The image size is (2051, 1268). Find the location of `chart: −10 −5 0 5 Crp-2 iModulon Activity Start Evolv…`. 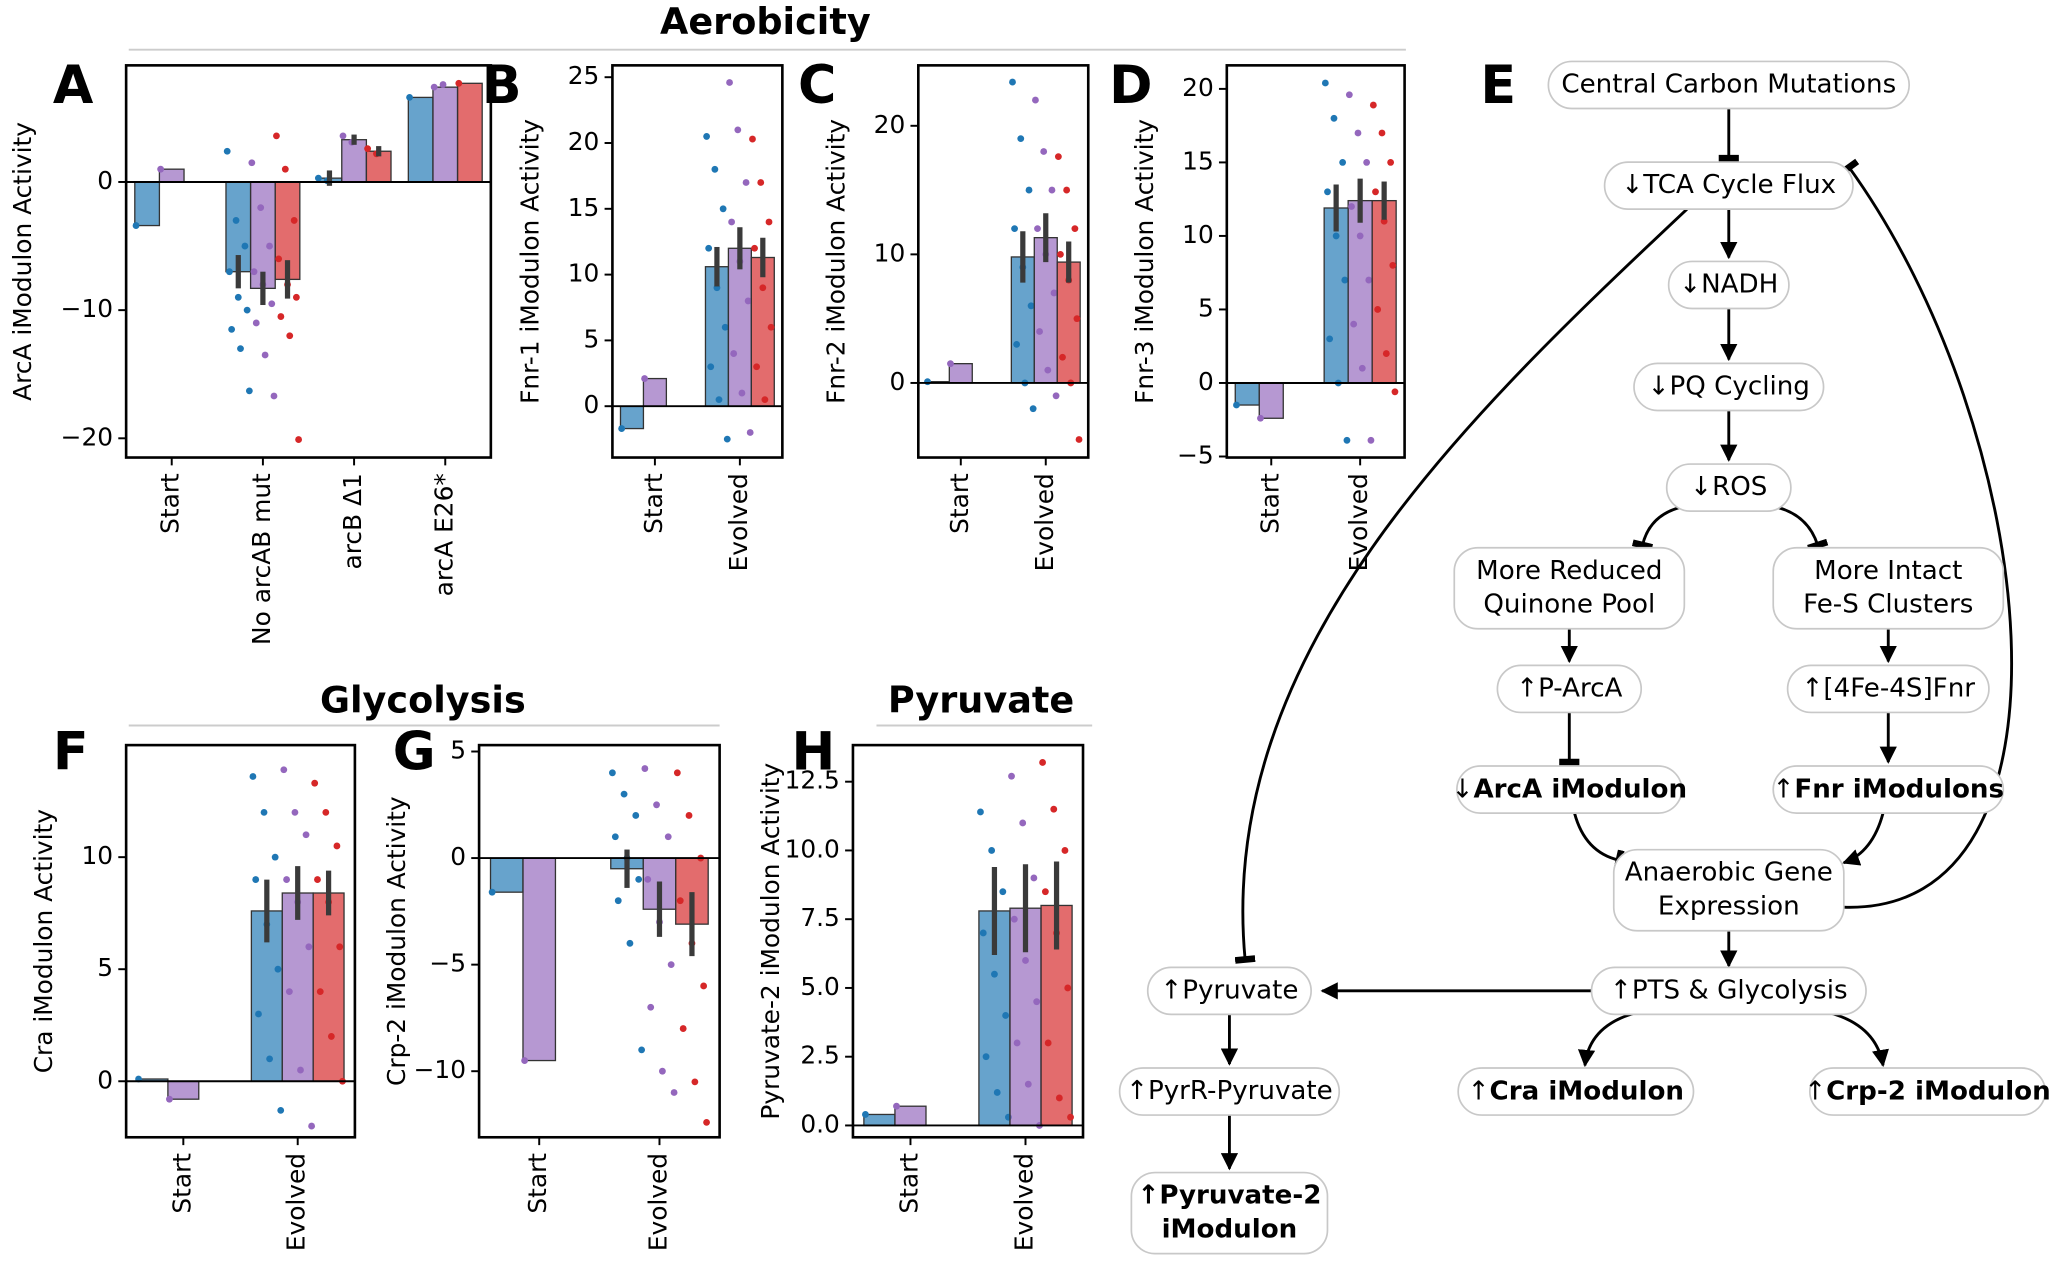

chart: −10 −5 0 5 Crp-2 iModulon Activity Start Evolv… is located at coordinates (551, 993).